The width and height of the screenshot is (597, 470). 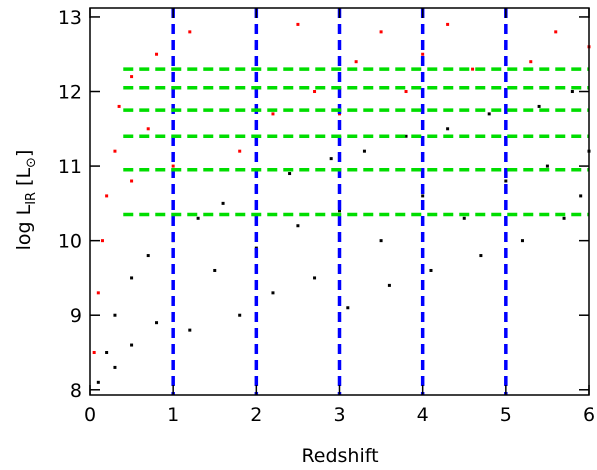 What do you see at coordinates (76, 316) in the screenshot?
I see `y-tick-label: 9` at bounding box center [76, 316].